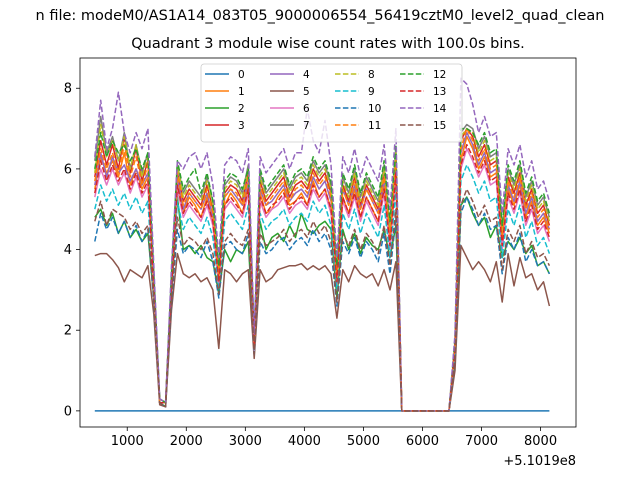 This screenshot has width=640, height=480. What do you see at coordinates (439, 126) in the screenshot?
I see `legend-label-15: 15` at bounding box center [439, 126].